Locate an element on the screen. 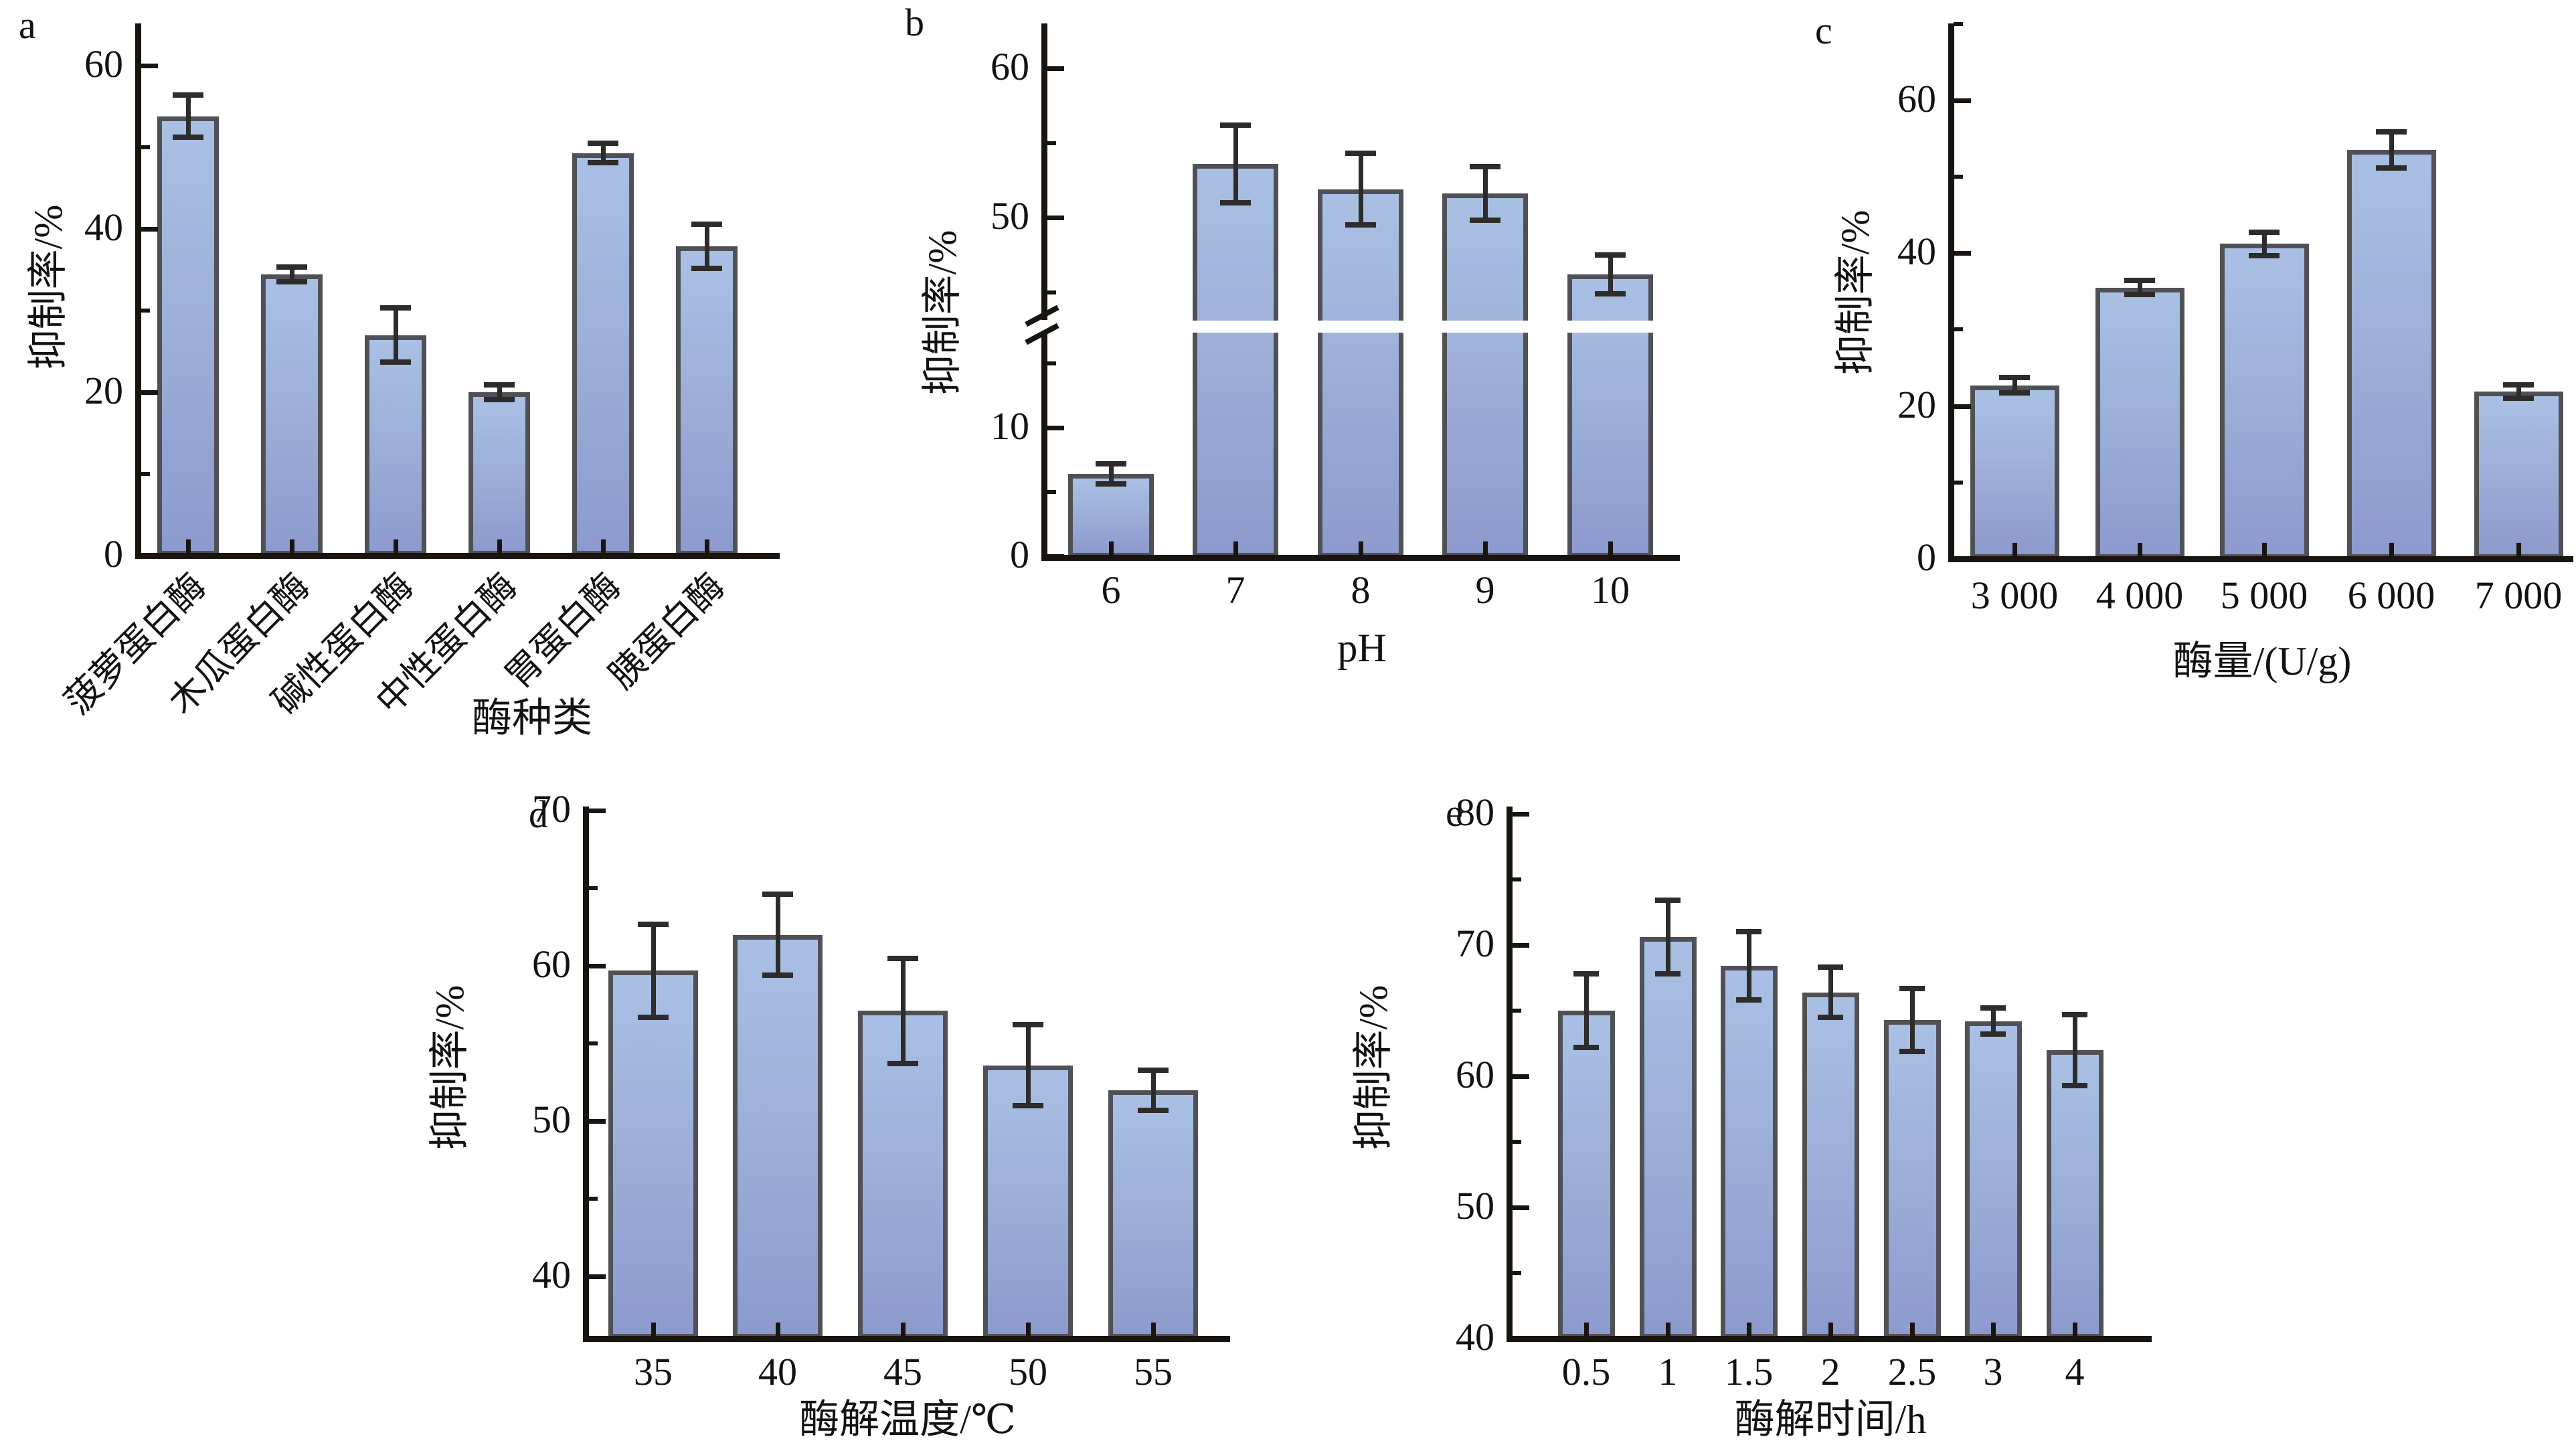 Image resolution: width=2576 pixels, height=1441 pixels. x-tick-label: 1.5 is located at coordinates (1749, 1371).